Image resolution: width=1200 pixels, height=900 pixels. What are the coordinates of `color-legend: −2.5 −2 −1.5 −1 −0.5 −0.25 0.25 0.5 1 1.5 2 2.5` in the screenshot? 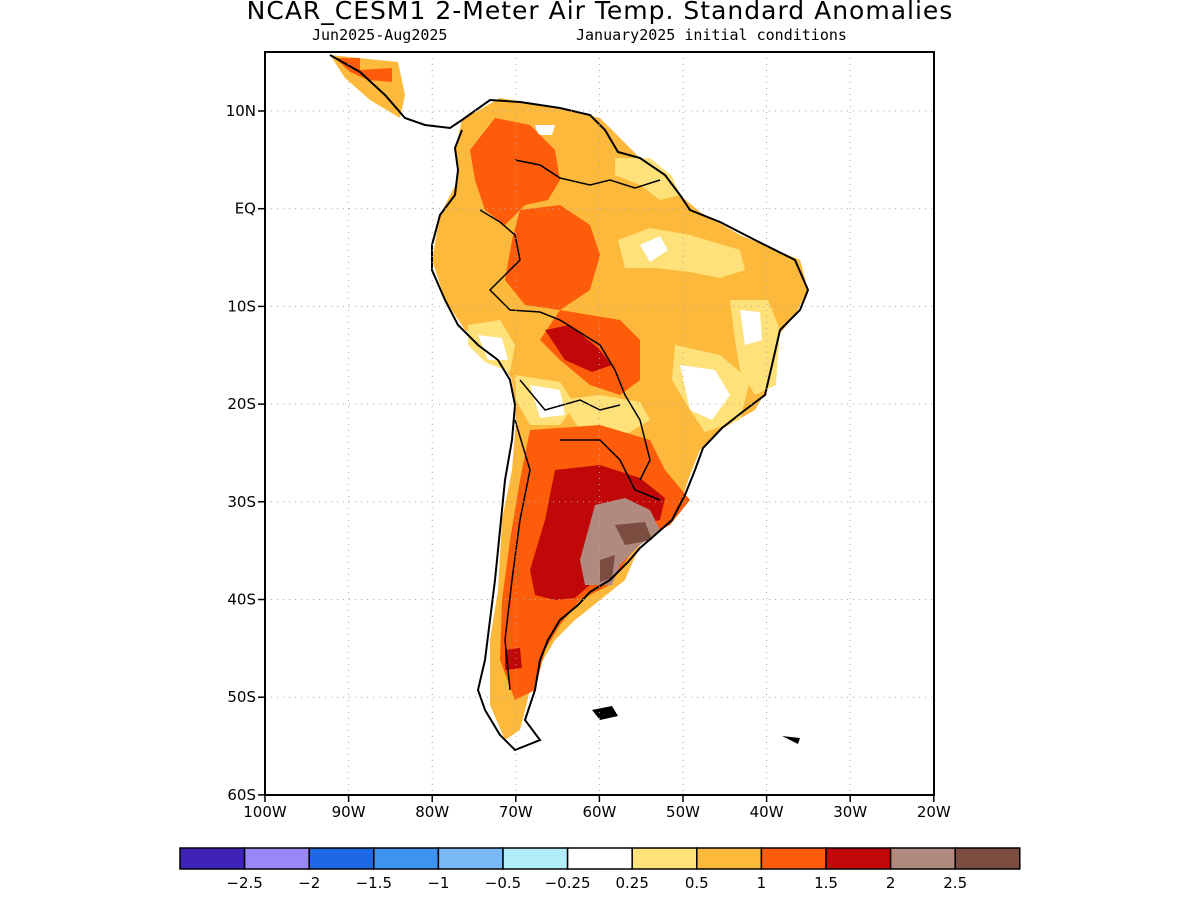 It's located at (600, 869).